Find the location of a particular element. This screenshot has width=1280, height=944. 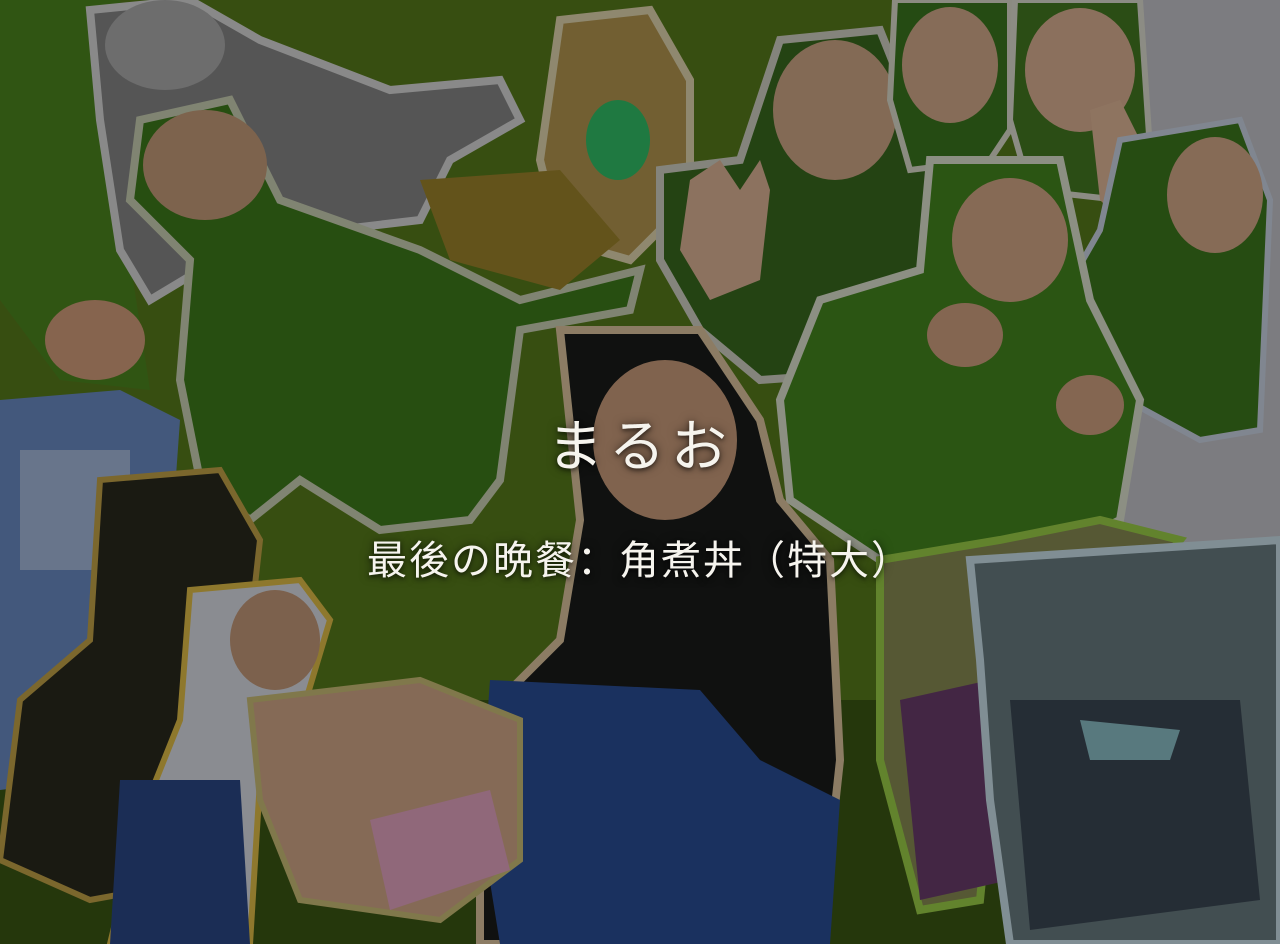

collage-photo-thinking-face is located at coordinates (665, 440).